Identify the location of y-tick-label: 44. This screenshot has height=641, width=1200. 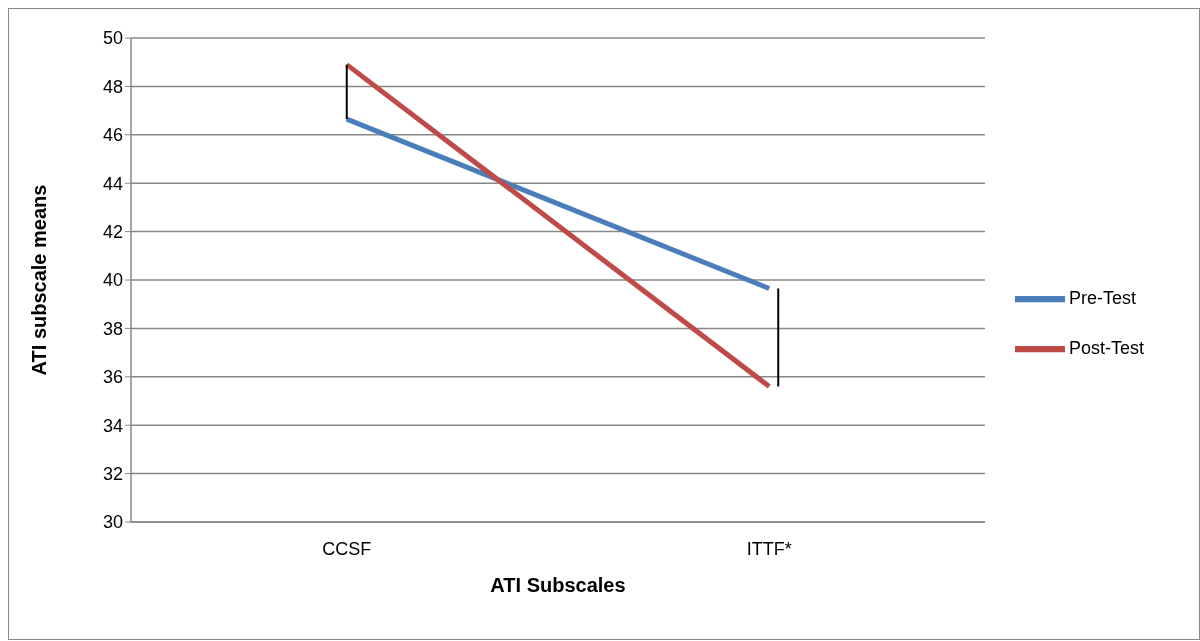
(112, 183).